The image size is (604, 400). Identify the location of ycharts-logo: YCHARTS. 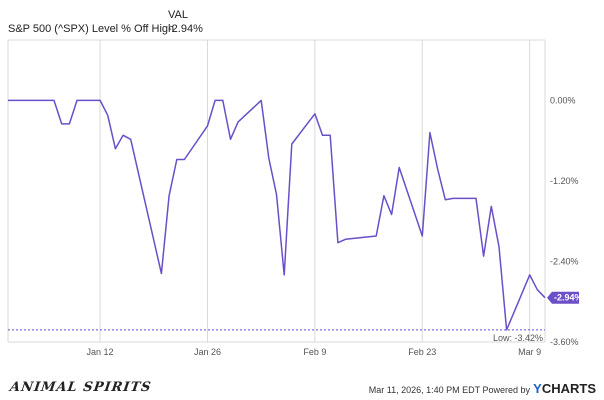
(564, 388).